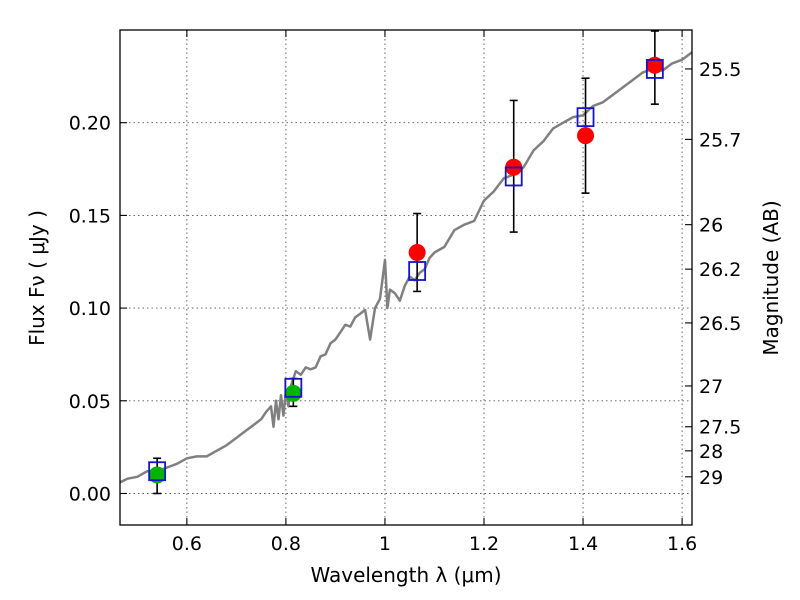 The width and height of the screenshot is (800, 600). Describe the element at coordinates (286, 544) in the screenshot. I see `x-tick-label: 0.8` at that location.